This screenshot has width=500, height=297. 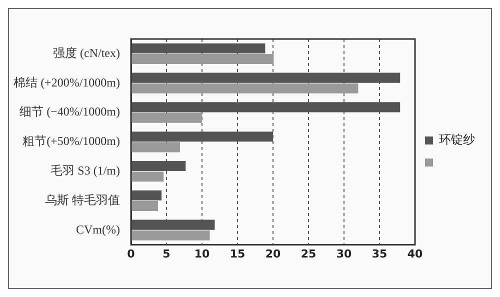 I want to click on legend-label: 环锭纱, so click(x=457, y=139).